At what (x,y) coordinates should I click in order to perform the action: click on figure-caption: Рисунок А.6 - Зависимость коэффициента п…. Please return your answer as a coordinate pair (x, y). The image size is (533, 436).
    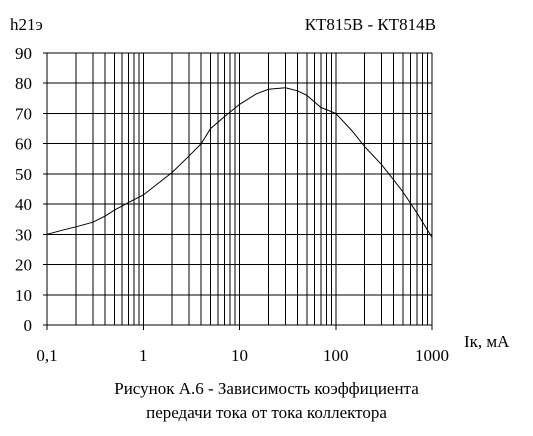
    Looking at the image, I should click on (266, 401).